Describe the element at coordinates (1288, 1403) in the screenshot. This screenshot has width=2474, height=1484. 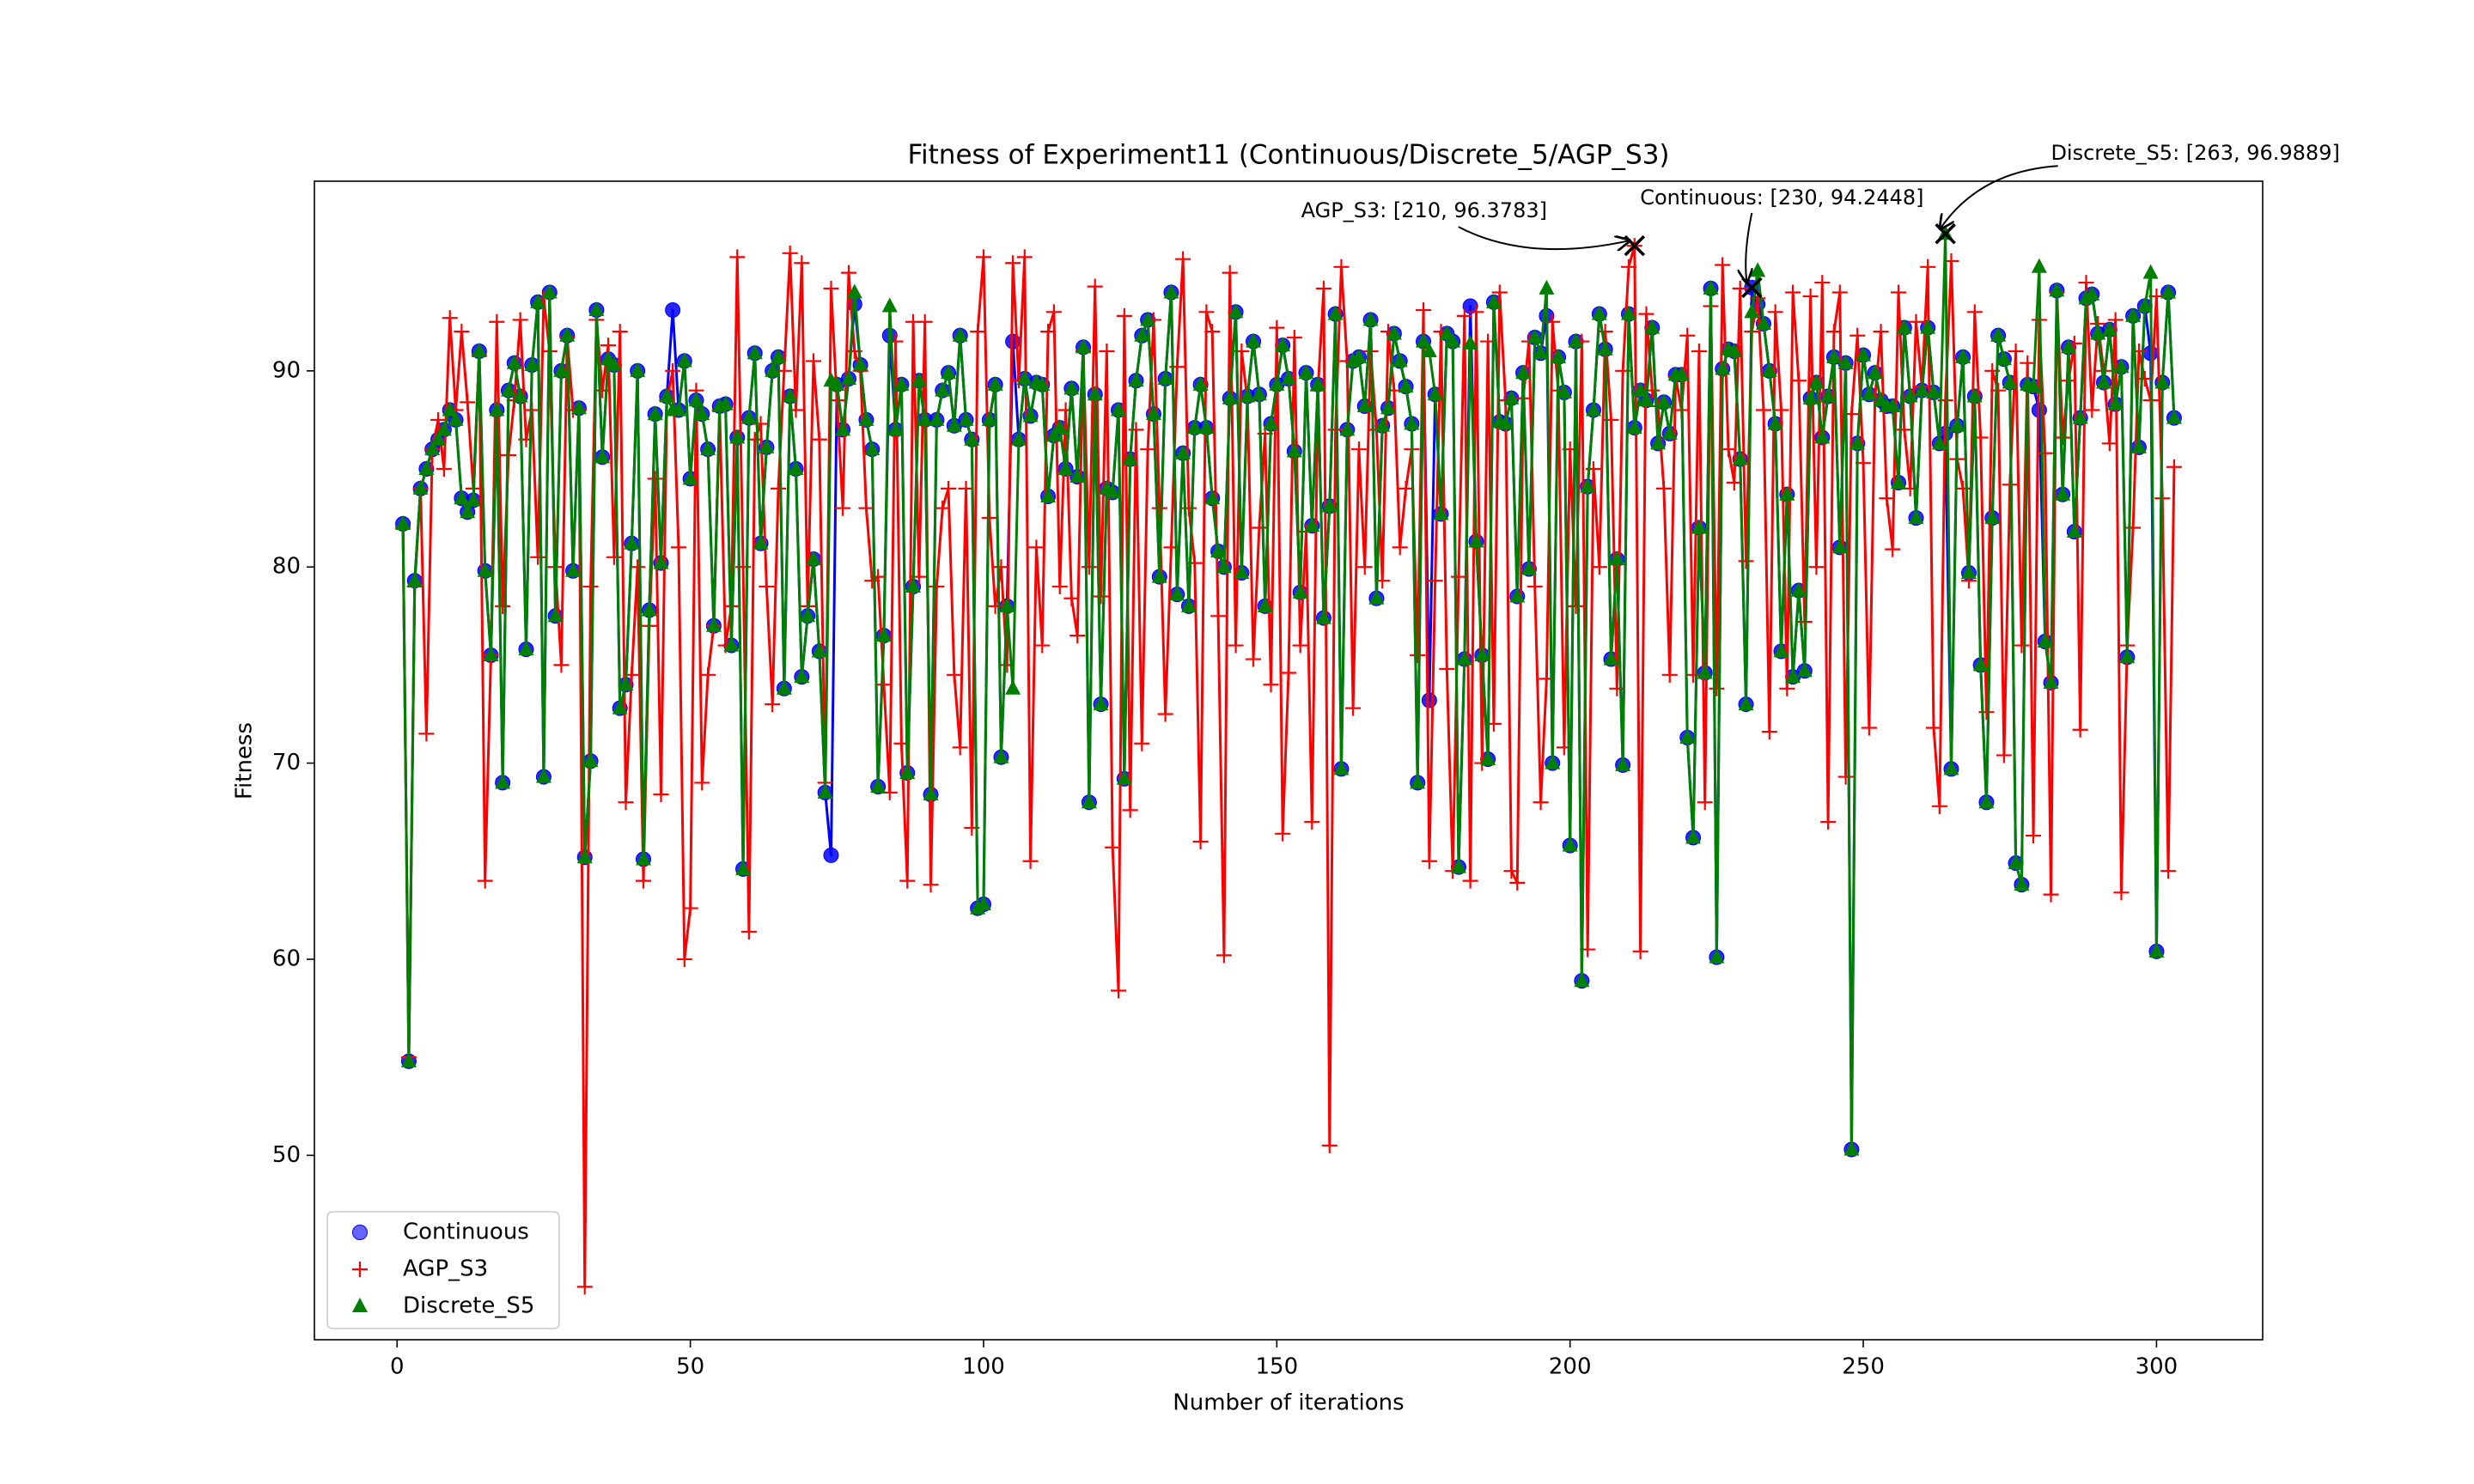
I see `x-axis-label: Number of iterations` at that location.